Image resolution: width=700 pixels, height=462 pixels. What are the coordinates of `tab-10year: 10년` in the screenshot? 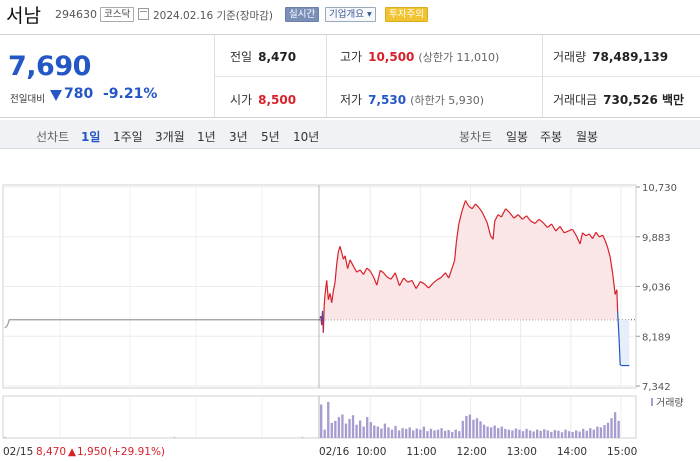 It's located at (306, 137).